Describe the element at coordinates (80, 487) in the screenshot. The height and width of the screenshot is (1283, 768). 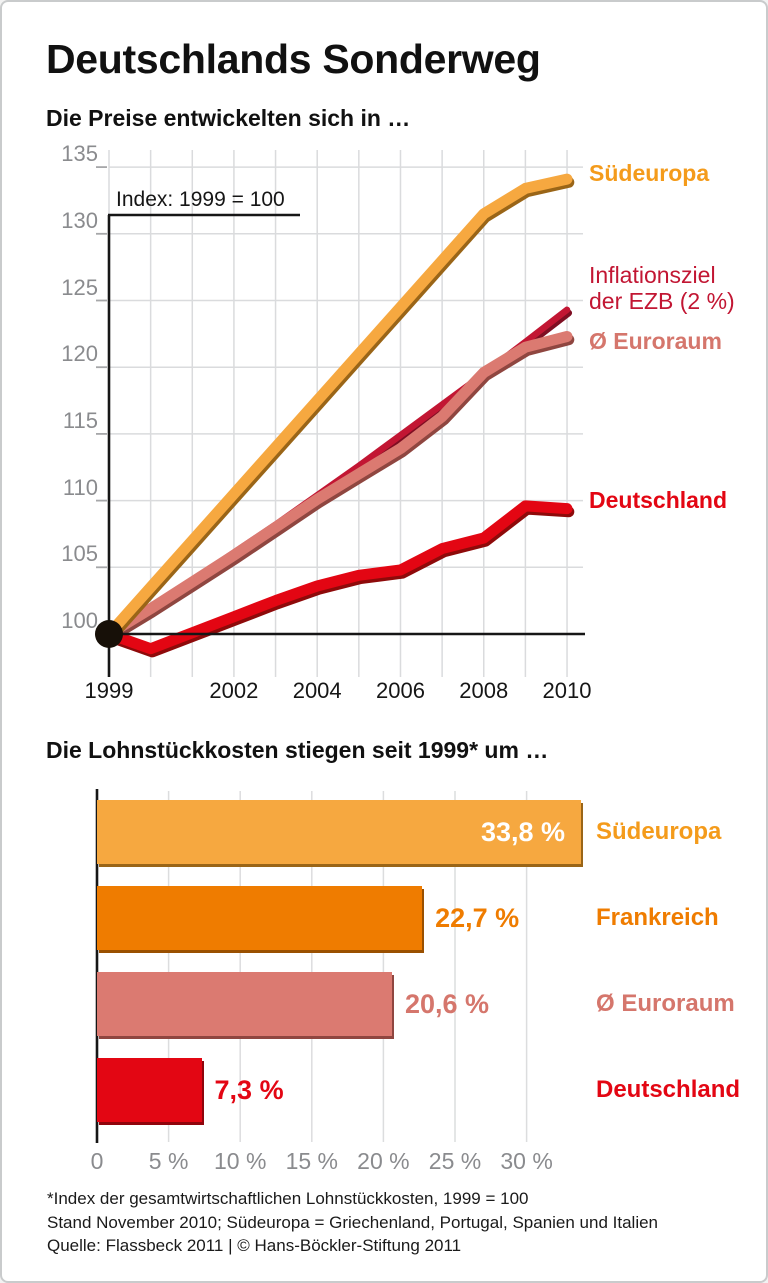
I see `line-y-axis-label-110: 110` at that location.